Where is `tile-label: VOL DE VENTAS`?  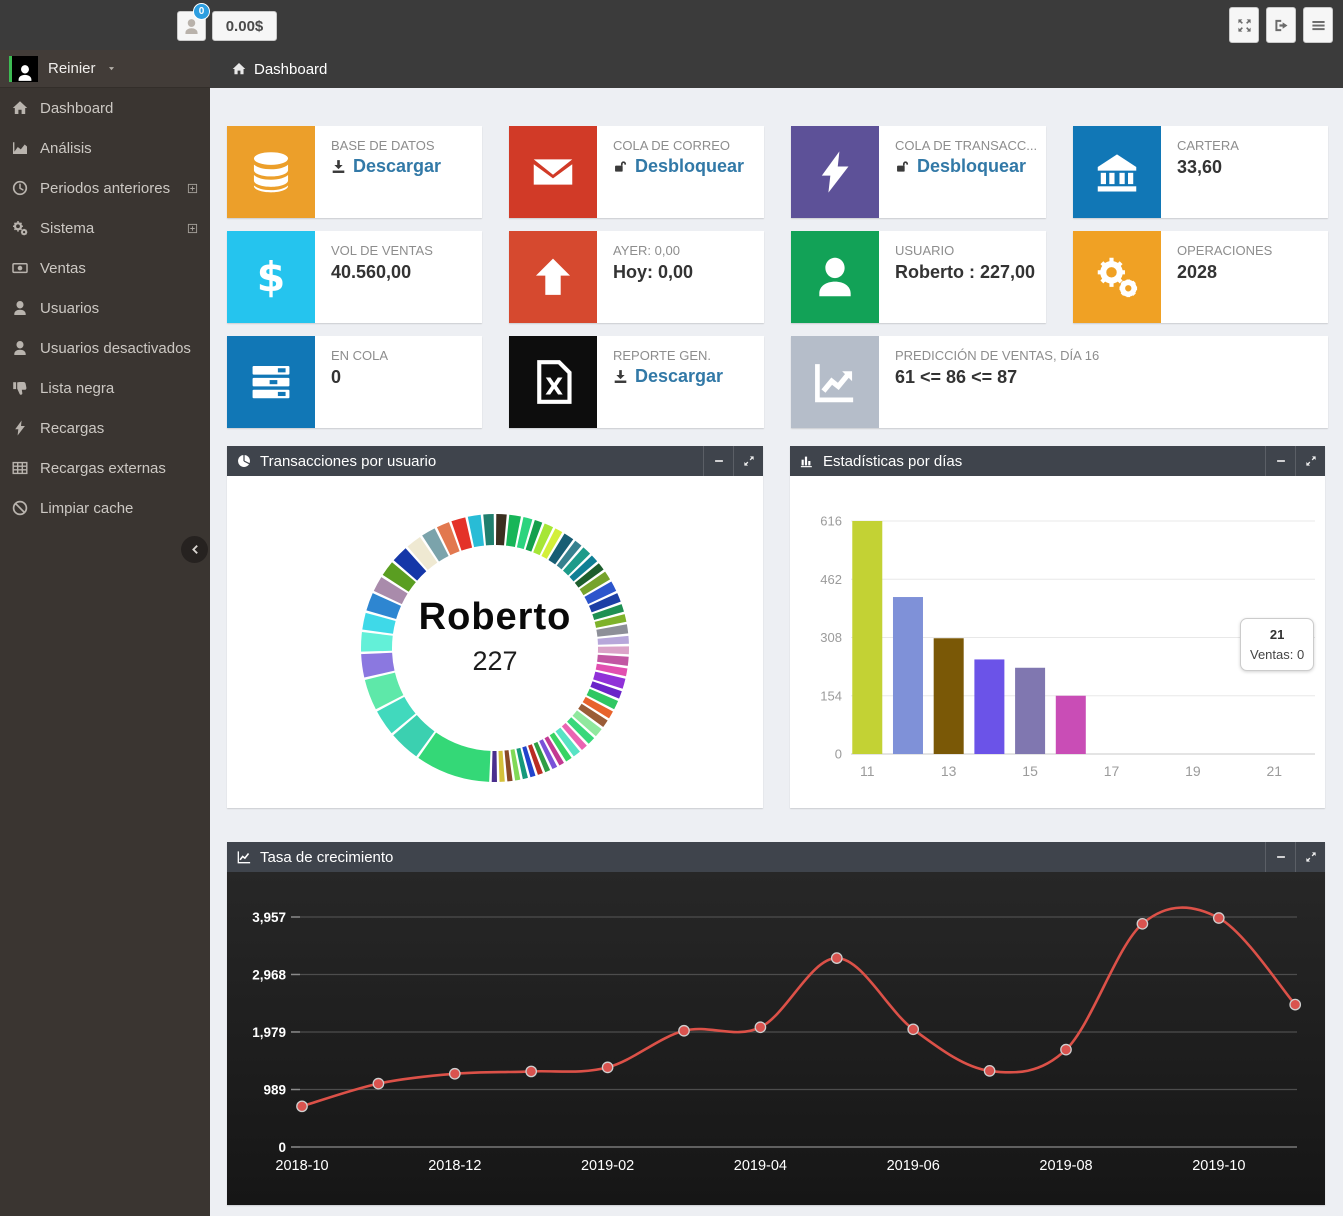
tile-label: VOL DE VENTAS is located at coordinates (382, 250).